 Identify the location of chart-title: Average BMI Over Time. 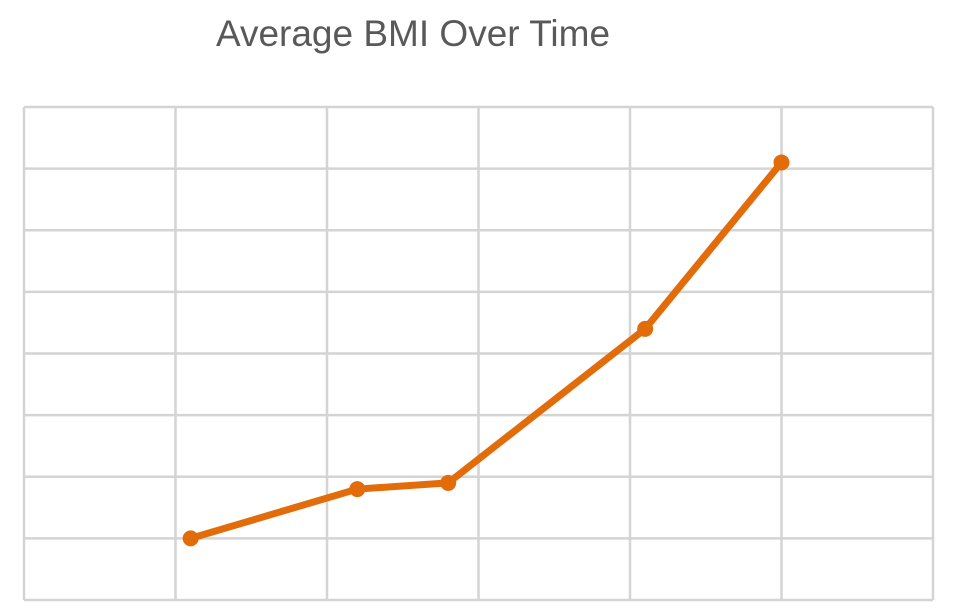
(413, 33).